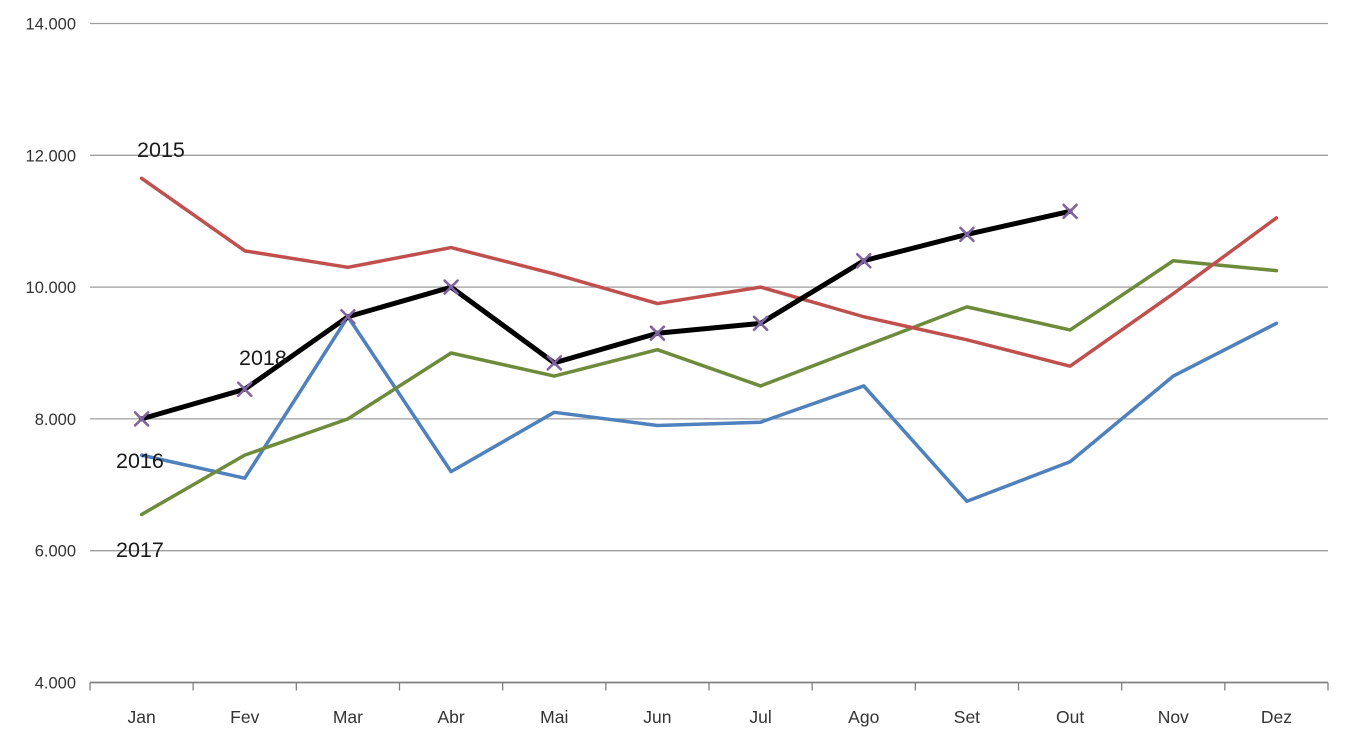 The image size is (1350, 743). What do you see at coordinates (51, 288) in the screenshot?
I see `y-tick-label: 10.000` at bounding box center [51, 288].